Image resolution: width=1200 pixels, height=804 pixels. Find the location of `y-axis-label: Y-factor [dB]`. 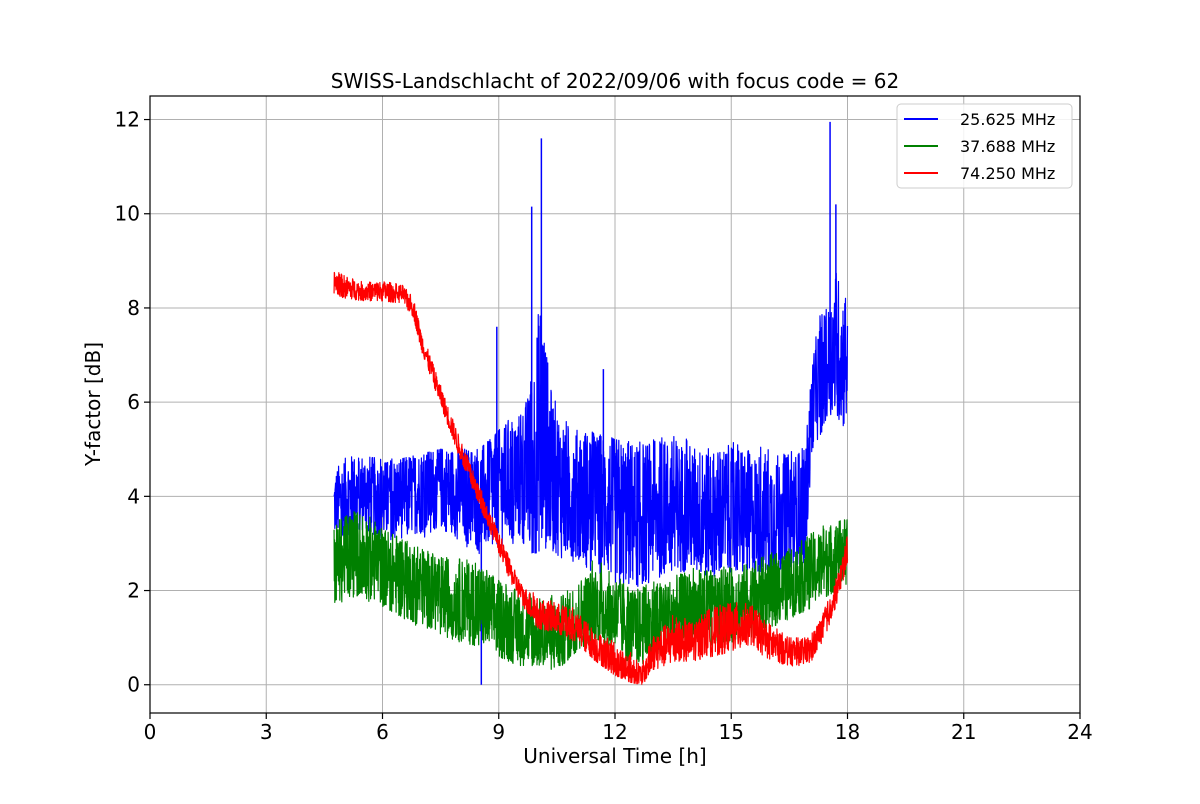

y-axis-label: Y-factor [dB] is located at coordinates (93, 404).